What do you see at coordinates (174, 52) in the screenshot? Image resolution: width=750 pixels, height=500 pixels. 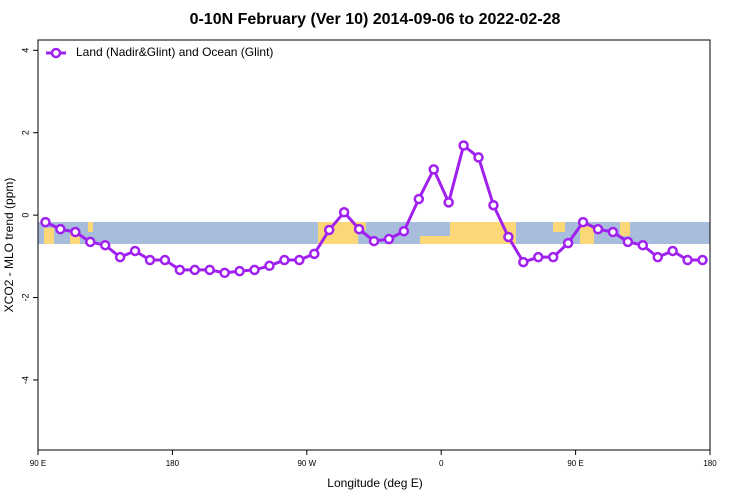 I see `legend-label: Land (Nadir&Glint) and Ocean (Glint)` at bounding box center [174, 52].